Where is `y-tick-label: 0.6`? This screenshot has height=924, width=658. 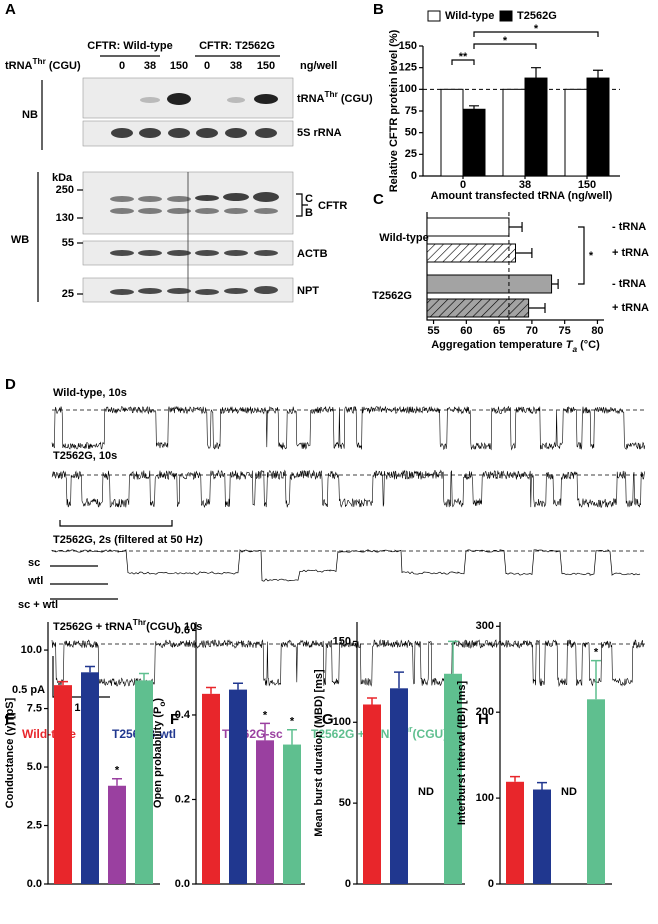
y-tick-label: 0.6 is located at coordinates (182, 630).